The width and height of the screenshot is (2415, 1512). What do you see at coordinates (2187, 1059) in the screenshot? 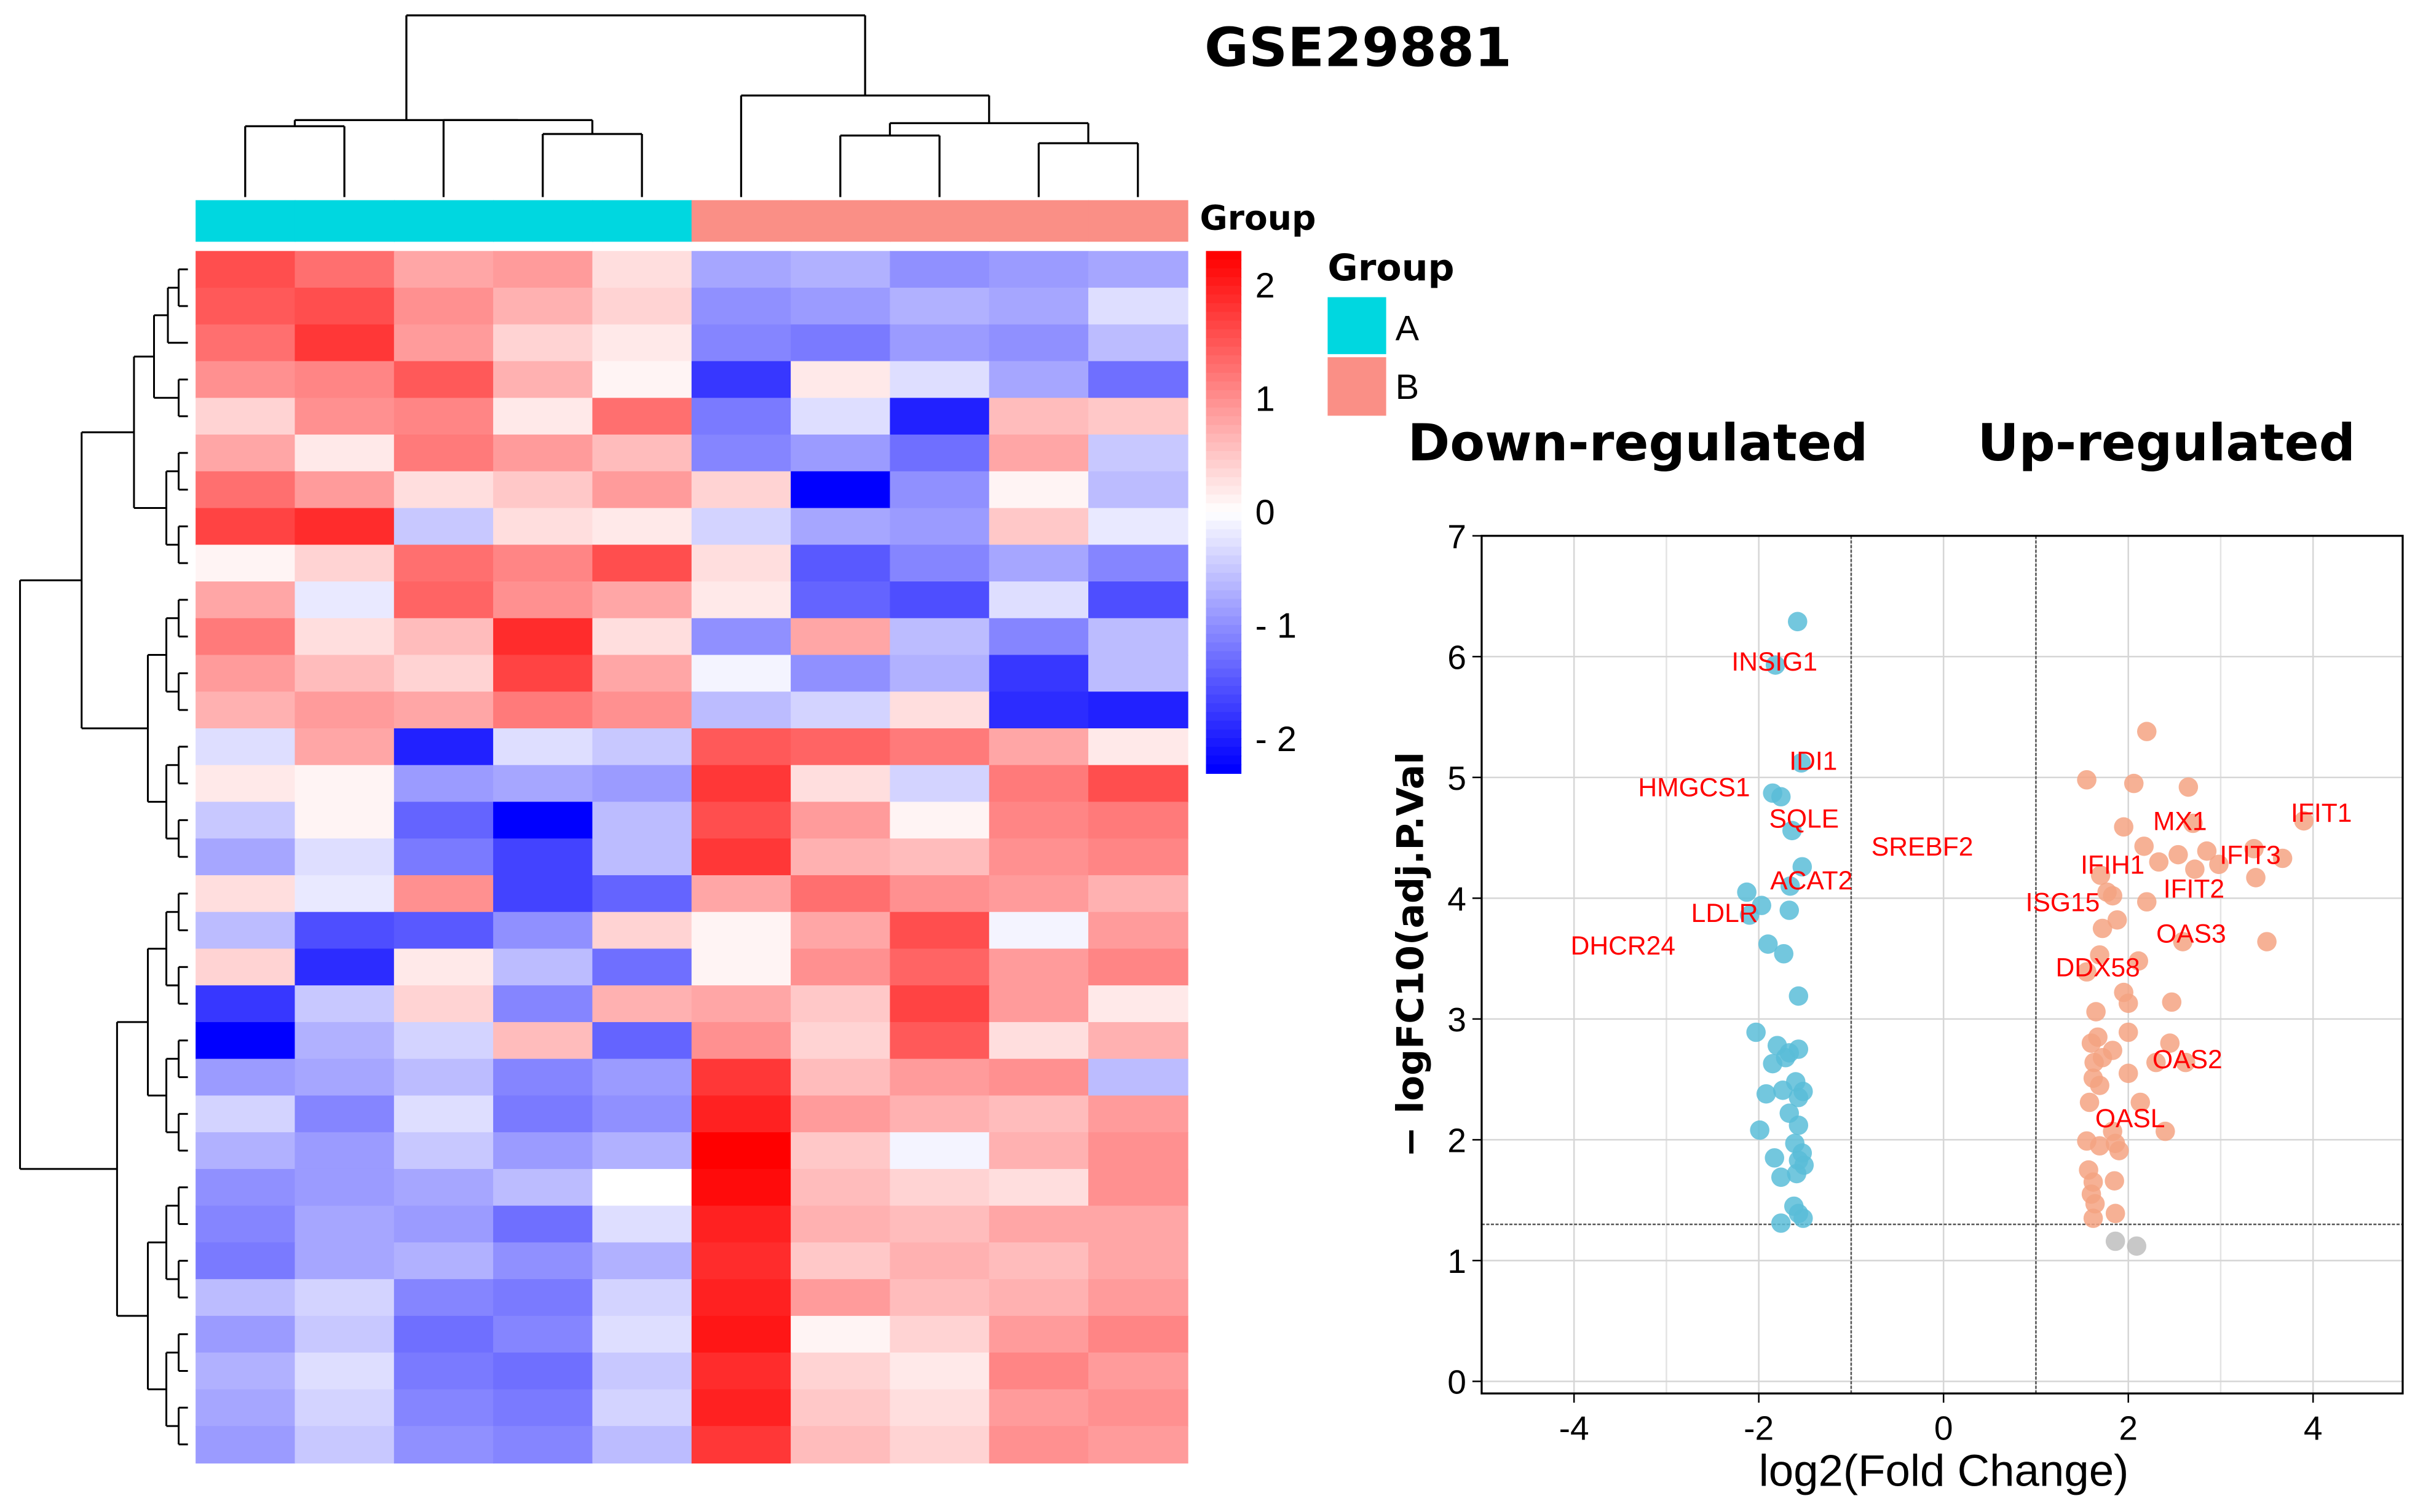
I see `gene-label: OAS2` at bounding box center [2187, 1059].